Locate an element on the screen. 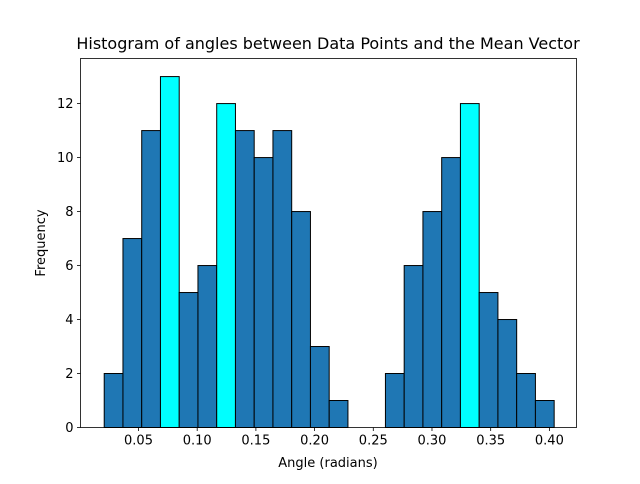 Image resolution: width=640 pixels, height=484 pixels. y-tick-label: 8 is located at coordinates (69, 212).